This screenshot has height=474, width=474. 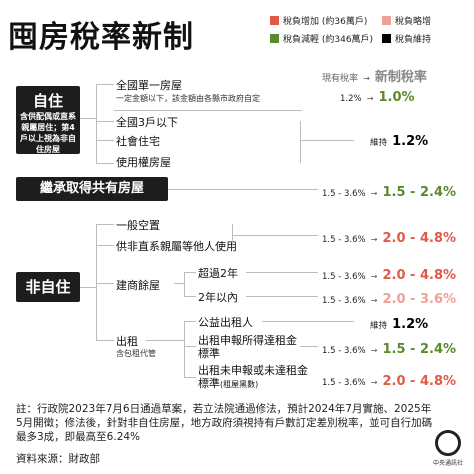 I want to click on page-title: 囤房稅率新制, so click(x=101, y=37).